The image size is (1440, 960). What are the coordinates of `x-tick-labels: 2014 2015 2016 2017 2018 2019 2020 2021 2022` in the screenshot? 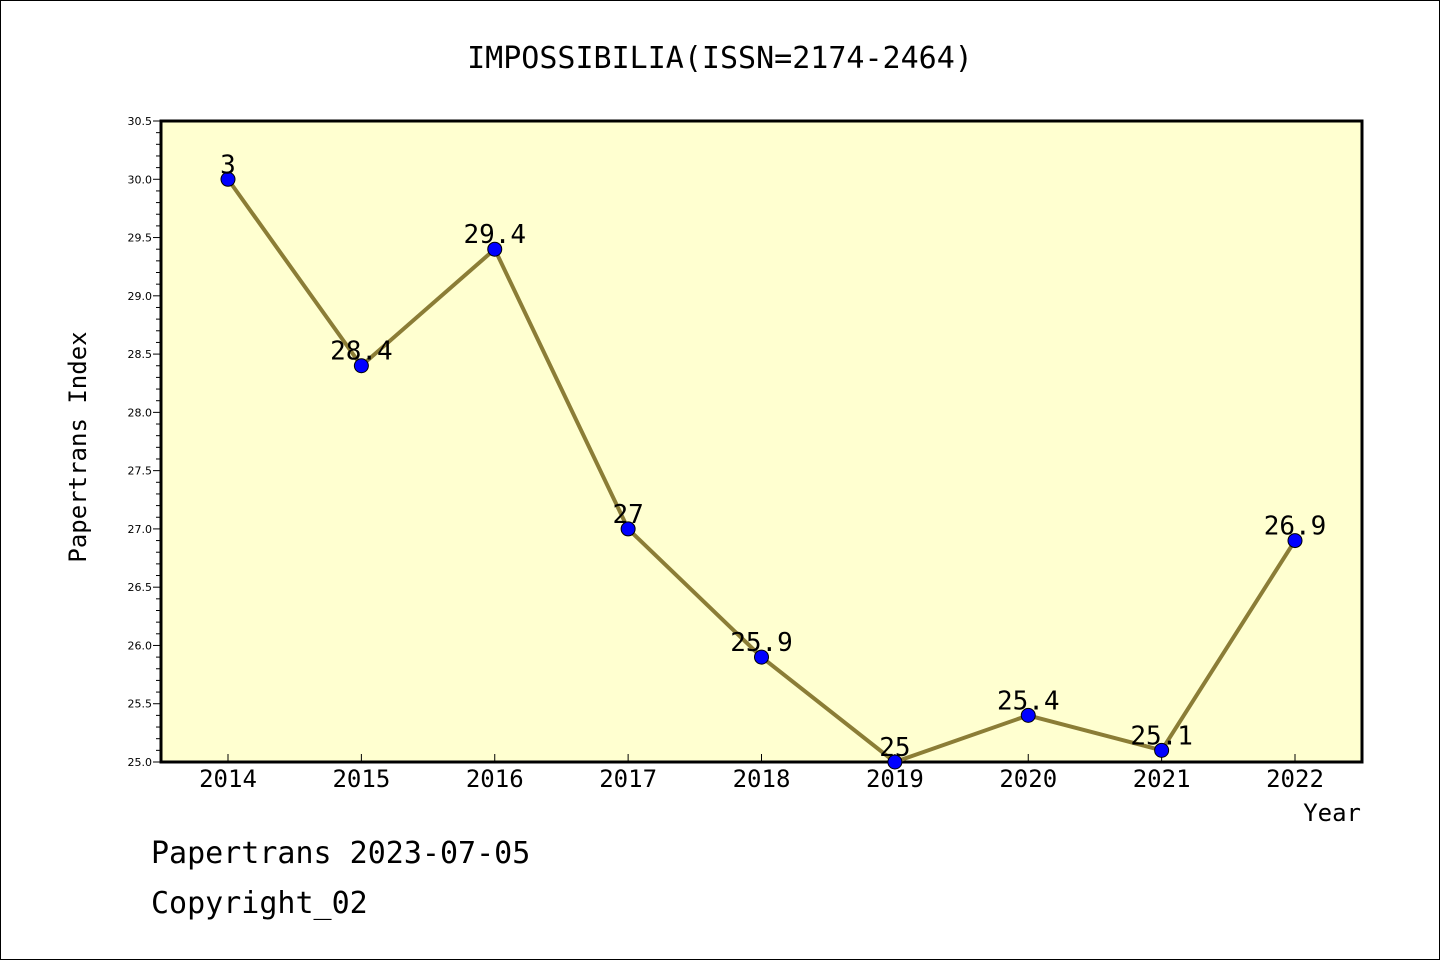 It's located at (761, 779).